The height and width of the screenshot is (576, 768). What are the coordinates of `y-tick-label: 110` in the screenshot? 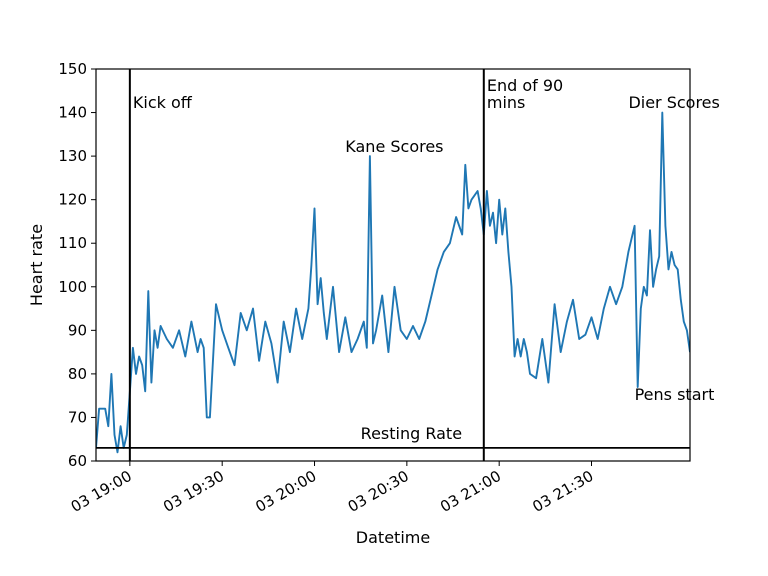 It's located at (72, 243).